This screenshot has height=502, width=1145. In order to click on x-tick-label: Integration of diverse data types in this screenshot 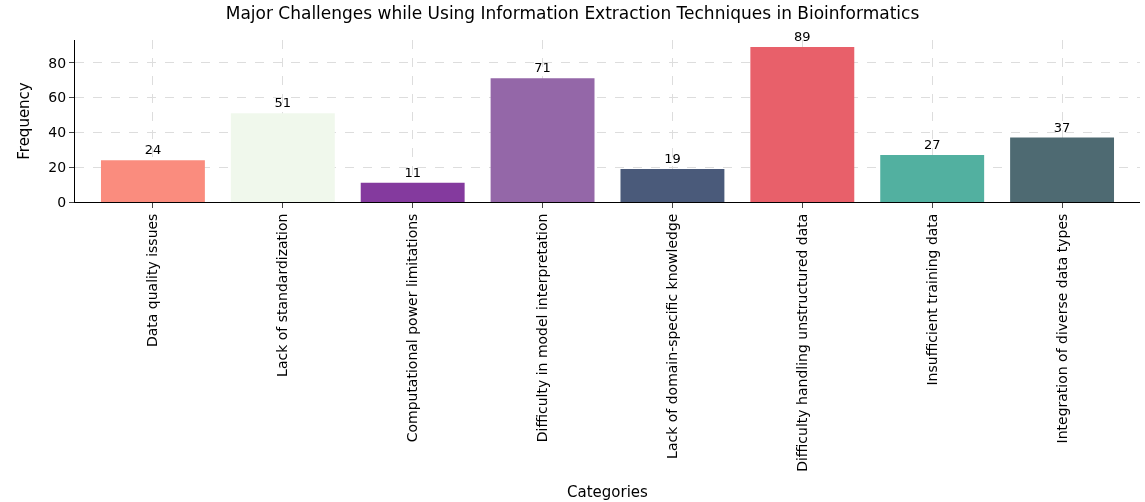, I will do `click(1061, 328)`.